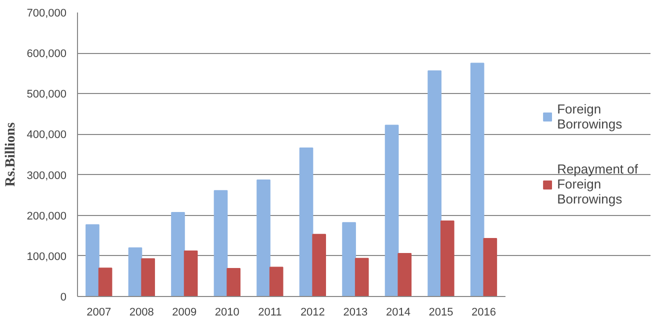 The image size is (660, 324). Describe the element at coordinates (46, 176) in the screenshot. I see `y-tick-label: 300,000` at that location.